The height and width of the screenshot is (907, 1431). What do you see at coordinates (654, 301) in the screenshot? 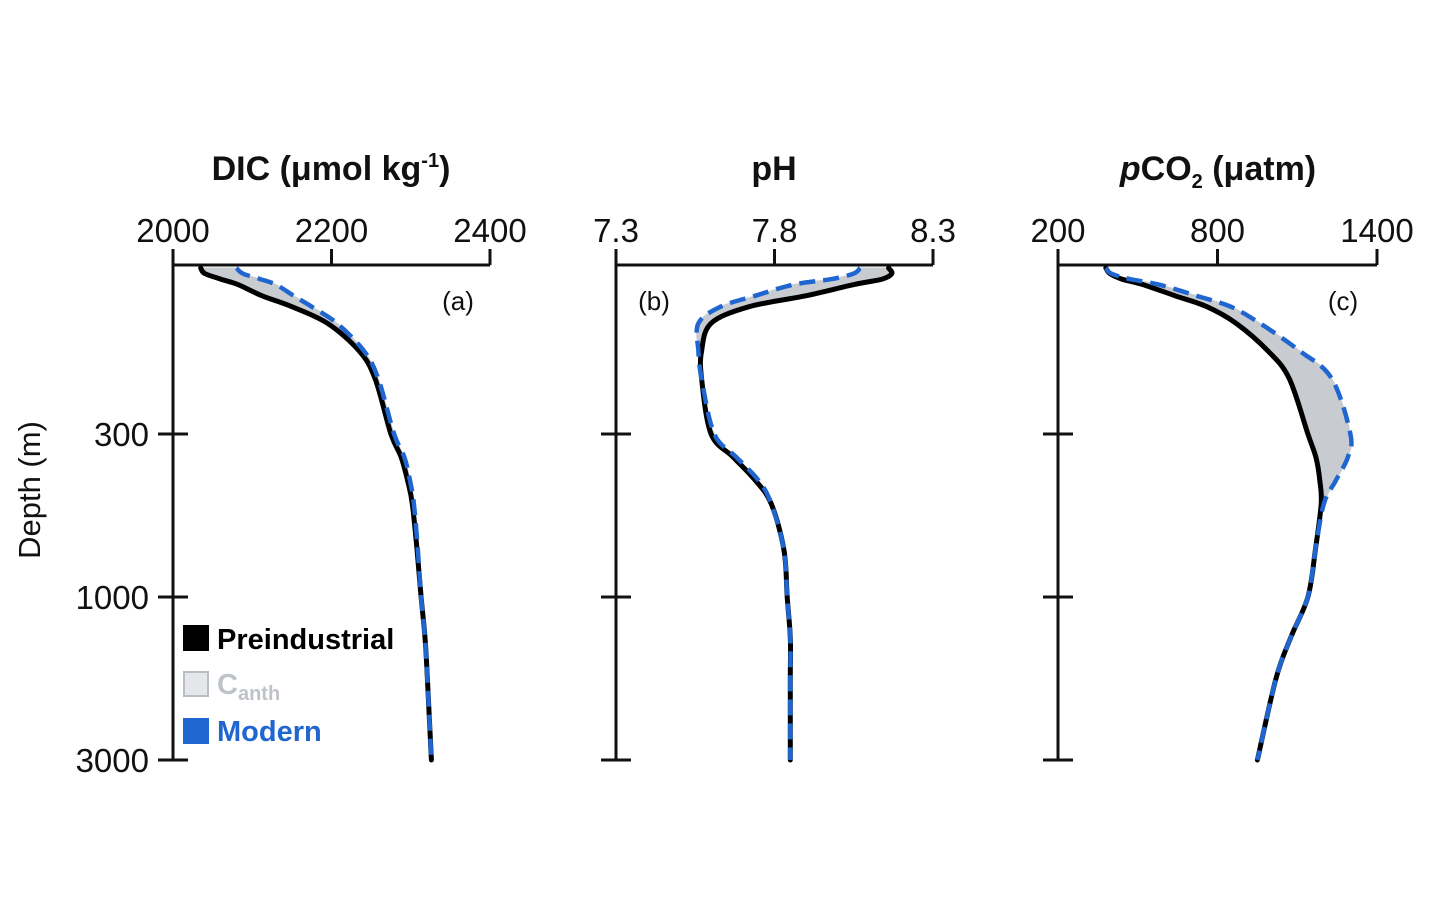
I see `panel-label-b: (b)` at bounding box center [654, 301].